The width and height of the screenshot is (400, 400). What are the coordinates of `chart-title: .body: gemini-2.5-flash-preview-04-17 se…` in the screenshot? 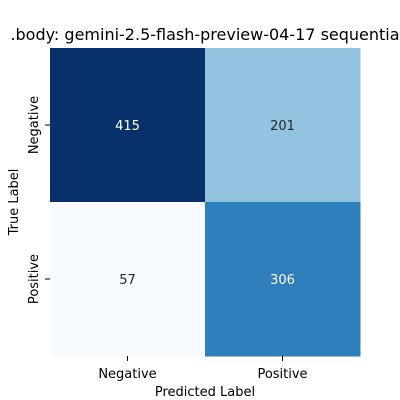 It's located at (204, 34).